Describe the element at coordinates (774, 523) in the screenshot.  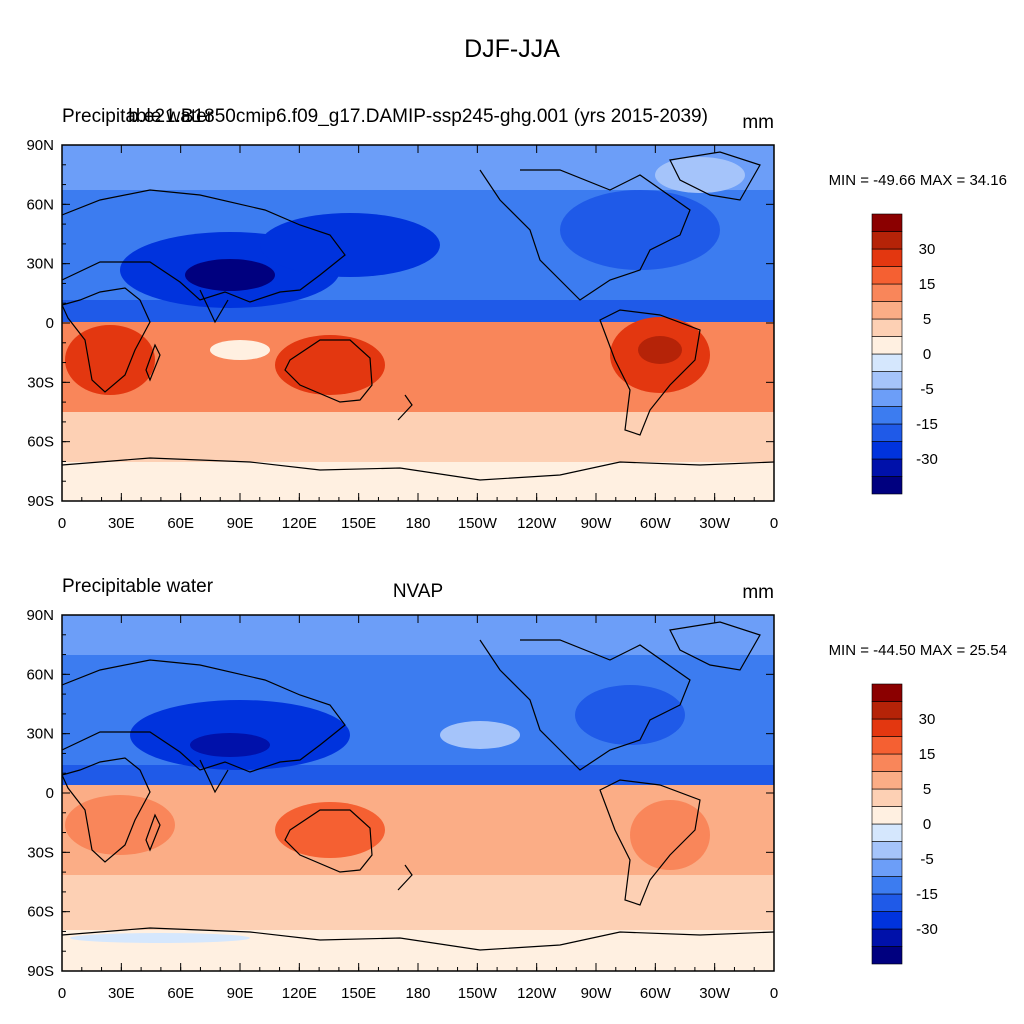
I see `x-tick-label: 0` at that location.